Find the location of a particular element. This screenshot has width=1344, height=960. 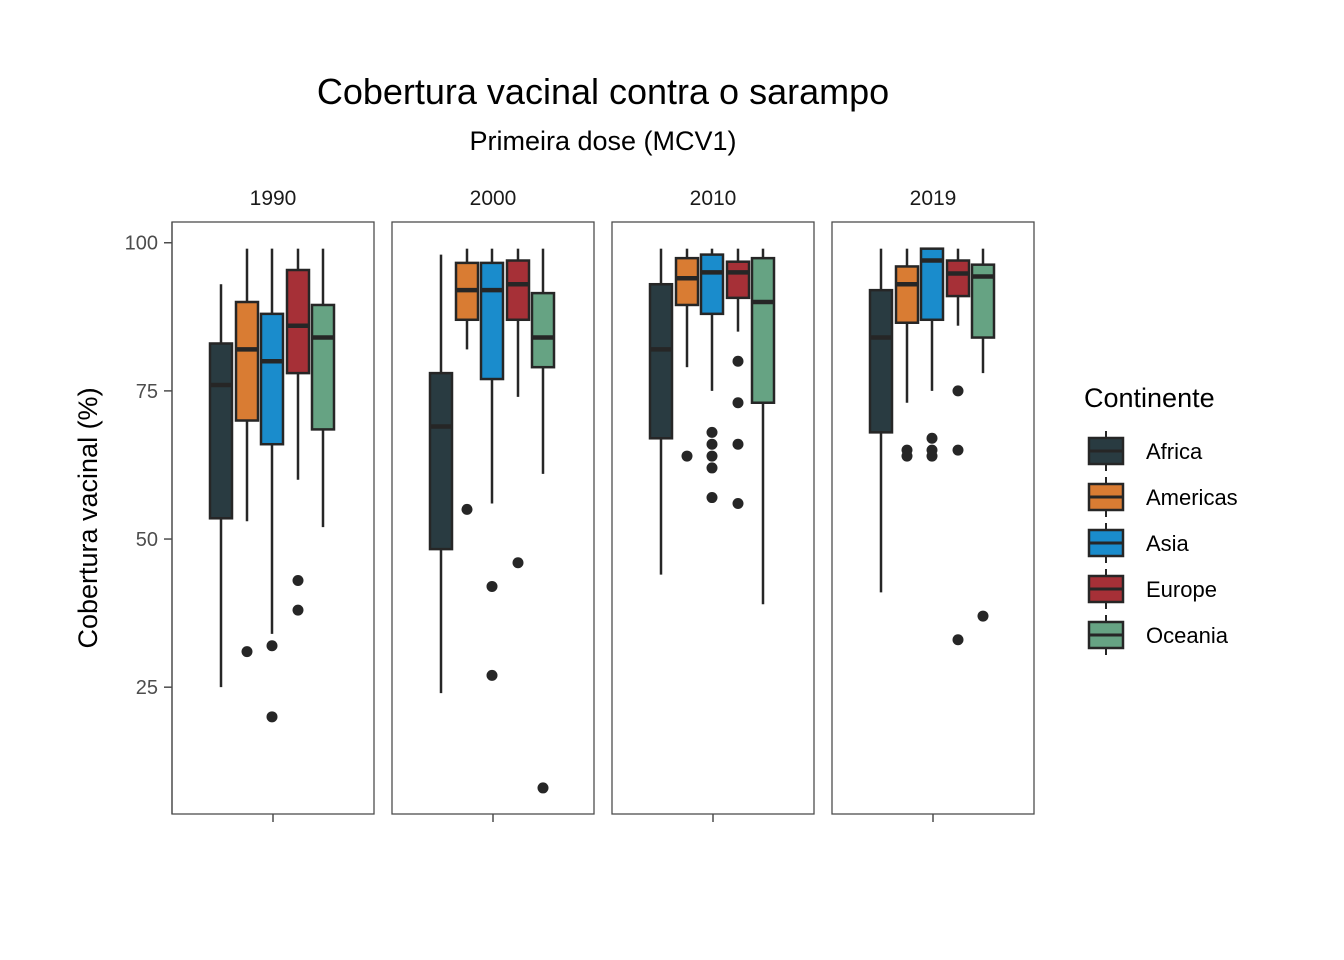

legend-label: Asia is located at coordinates (1168, 543).